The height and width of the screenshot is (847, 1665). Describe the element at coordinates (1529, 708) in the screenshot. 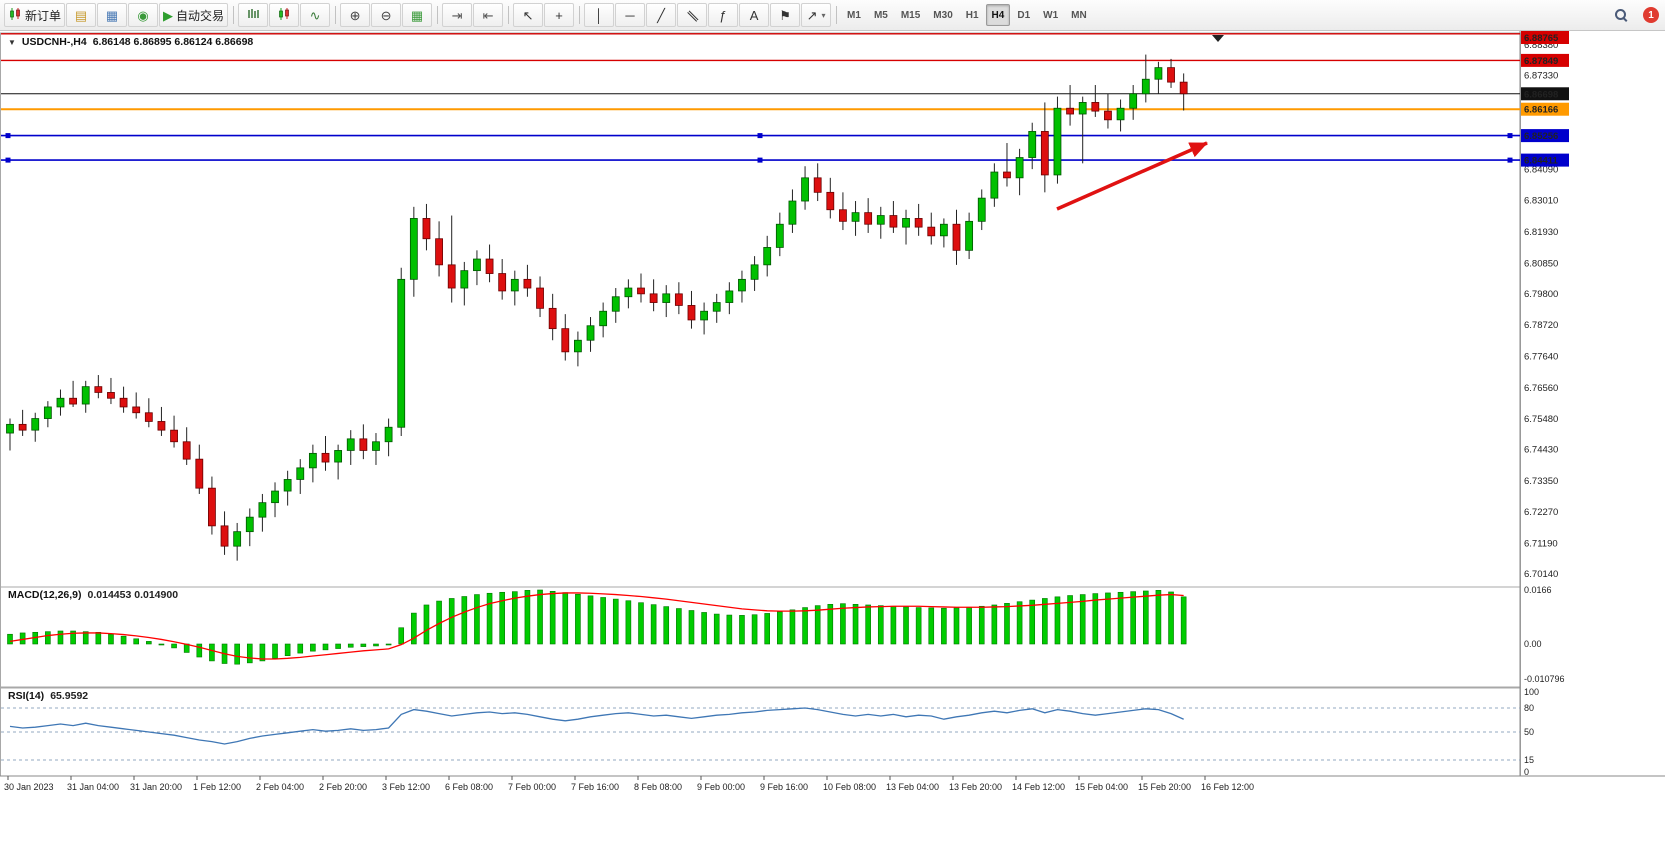

I see `rsi-axis-label: 80` at that location.